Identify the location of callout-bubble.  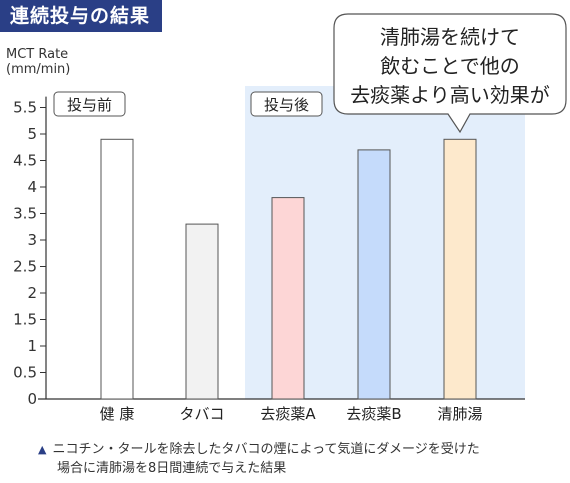
(450, 73).